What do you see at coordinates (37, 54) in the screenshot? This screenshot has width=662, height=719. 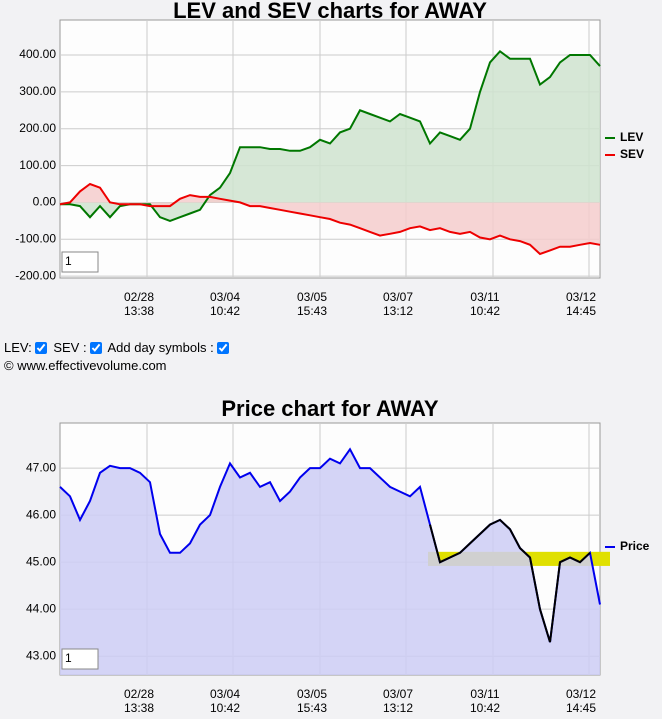 I see `y-tick-label: 400.00` at bounding box center [37, 54].